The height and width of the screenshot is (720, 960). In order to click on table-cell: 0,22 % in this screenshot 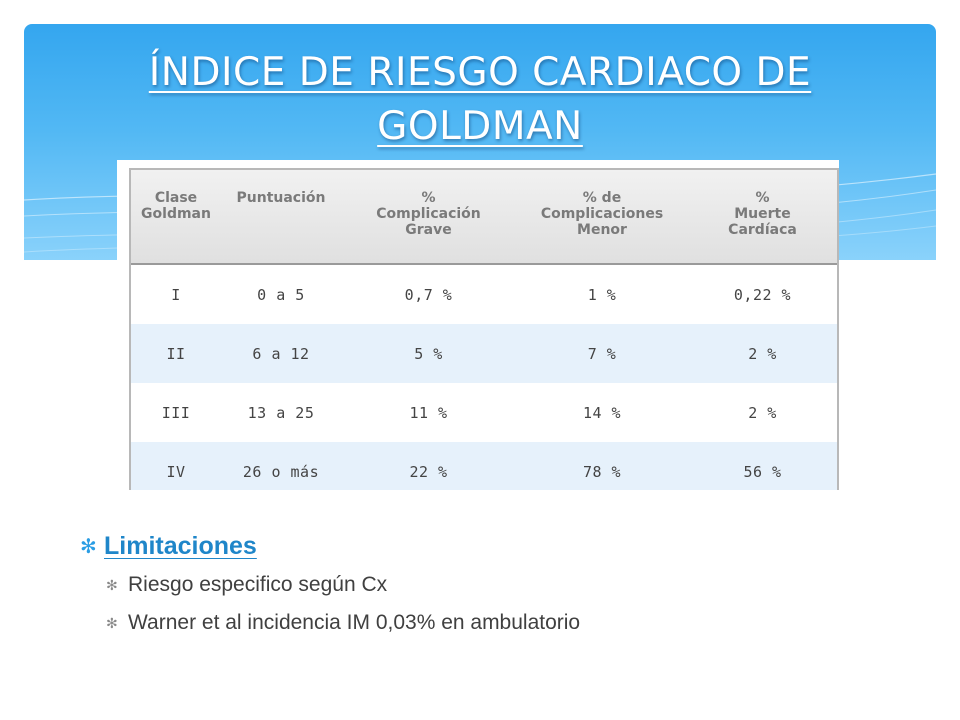, I will do `click(762, 294)`.